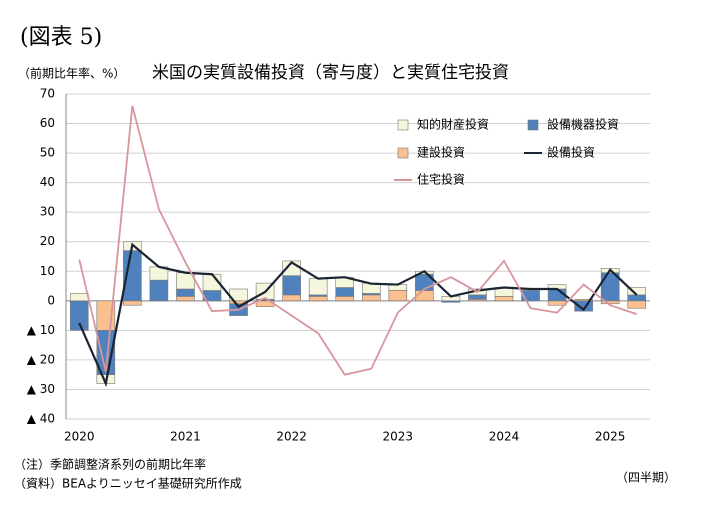 This screenshot has height=511, width=706. I want to click on note: （資料）BEAよりニッセイ基礎研究所作成, so click(128, 483).